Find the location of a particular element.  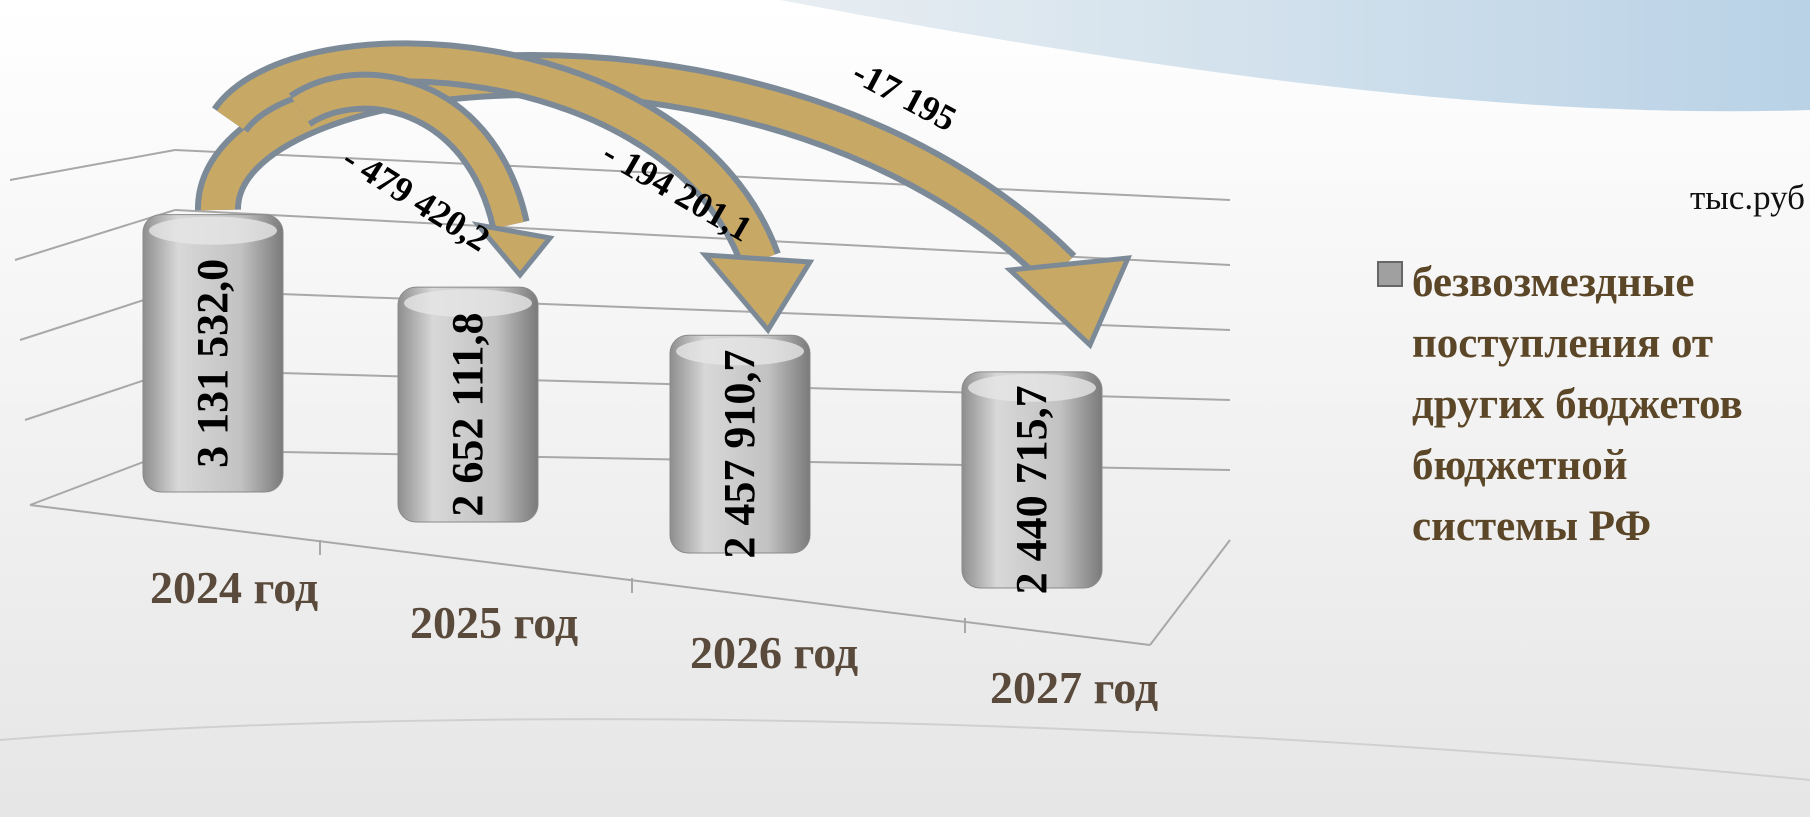

x-tick-label: 2024 год is located at coordinates (234, 587).